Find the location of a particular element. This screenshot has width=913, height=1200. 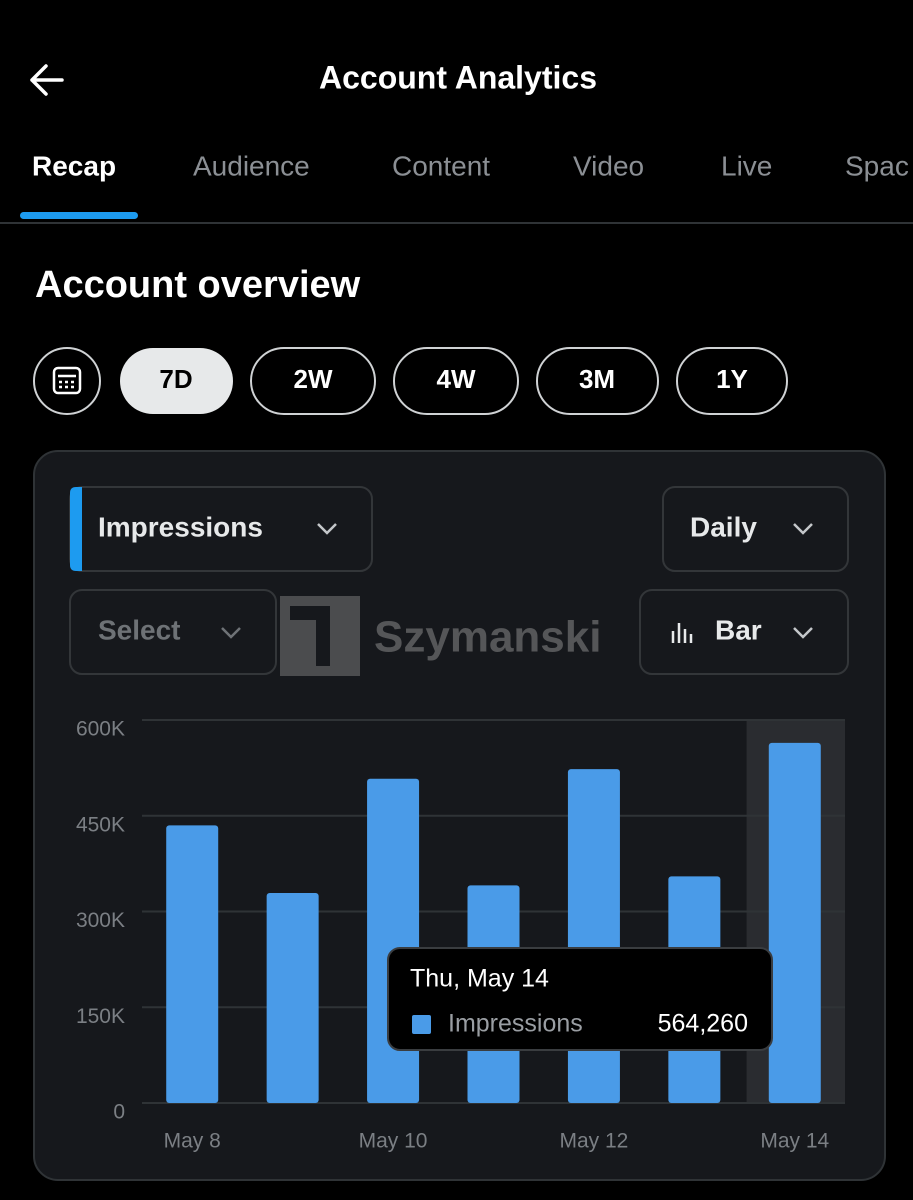

x-tick-label: May 14 is located at coordinates (794, 1141).